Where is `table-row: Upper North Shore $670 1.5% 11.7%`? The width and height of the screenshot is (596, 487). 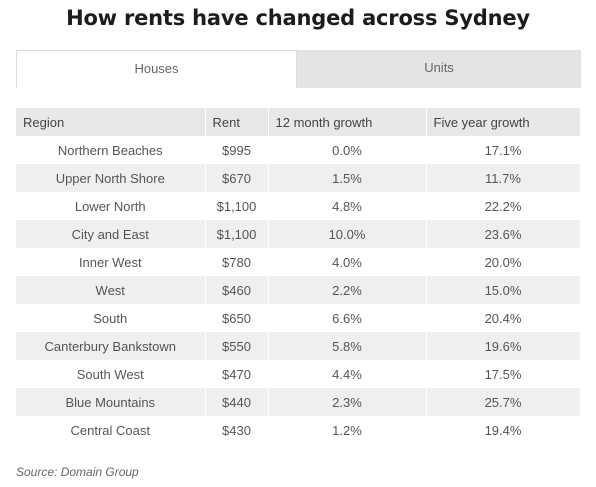 table-row: Upper North Shore $670 1.5% 11.7% is located at coordinates (298, 178).